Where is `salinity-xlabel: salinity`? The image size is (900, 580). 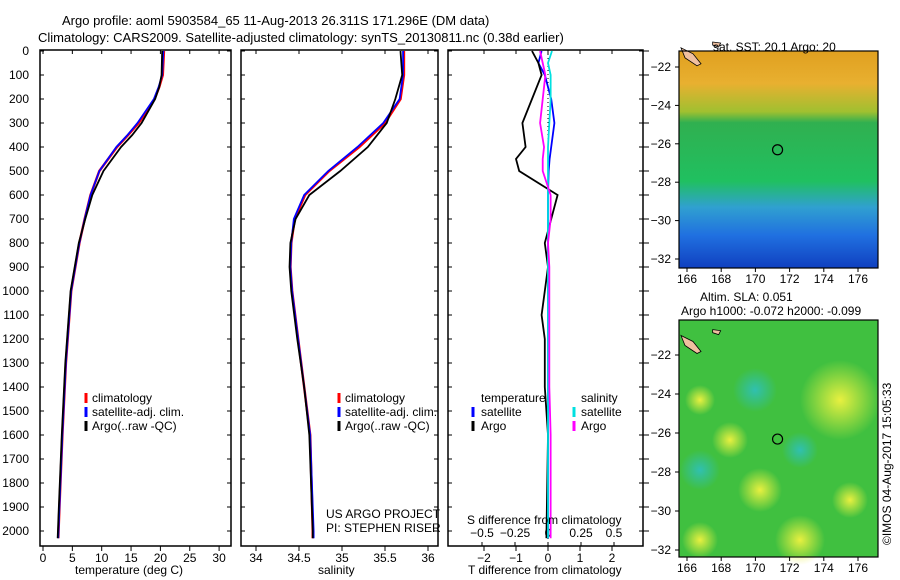
salinity-xlabel: salinity is located at coordinates (336, 570).